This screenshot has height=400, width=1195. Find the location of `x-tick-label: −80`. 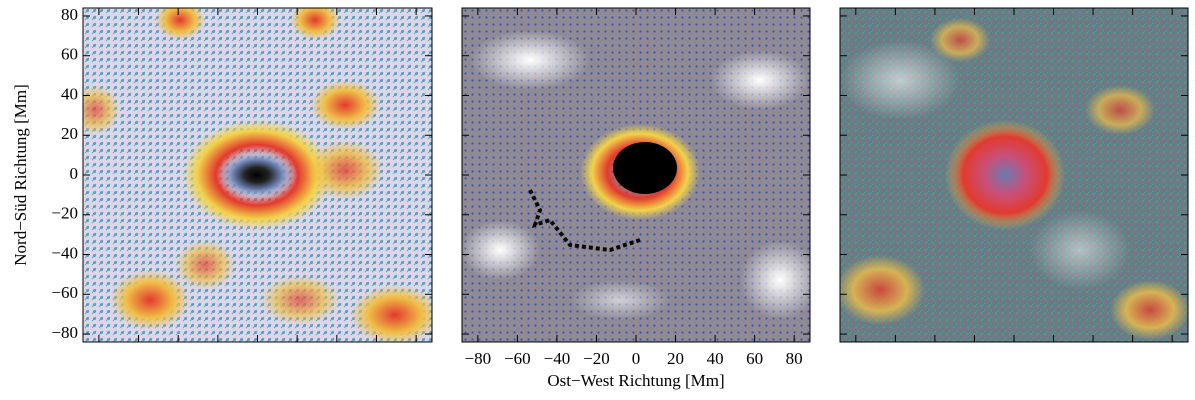

x-tick-label: −80 is located at coordinates (478, 358).